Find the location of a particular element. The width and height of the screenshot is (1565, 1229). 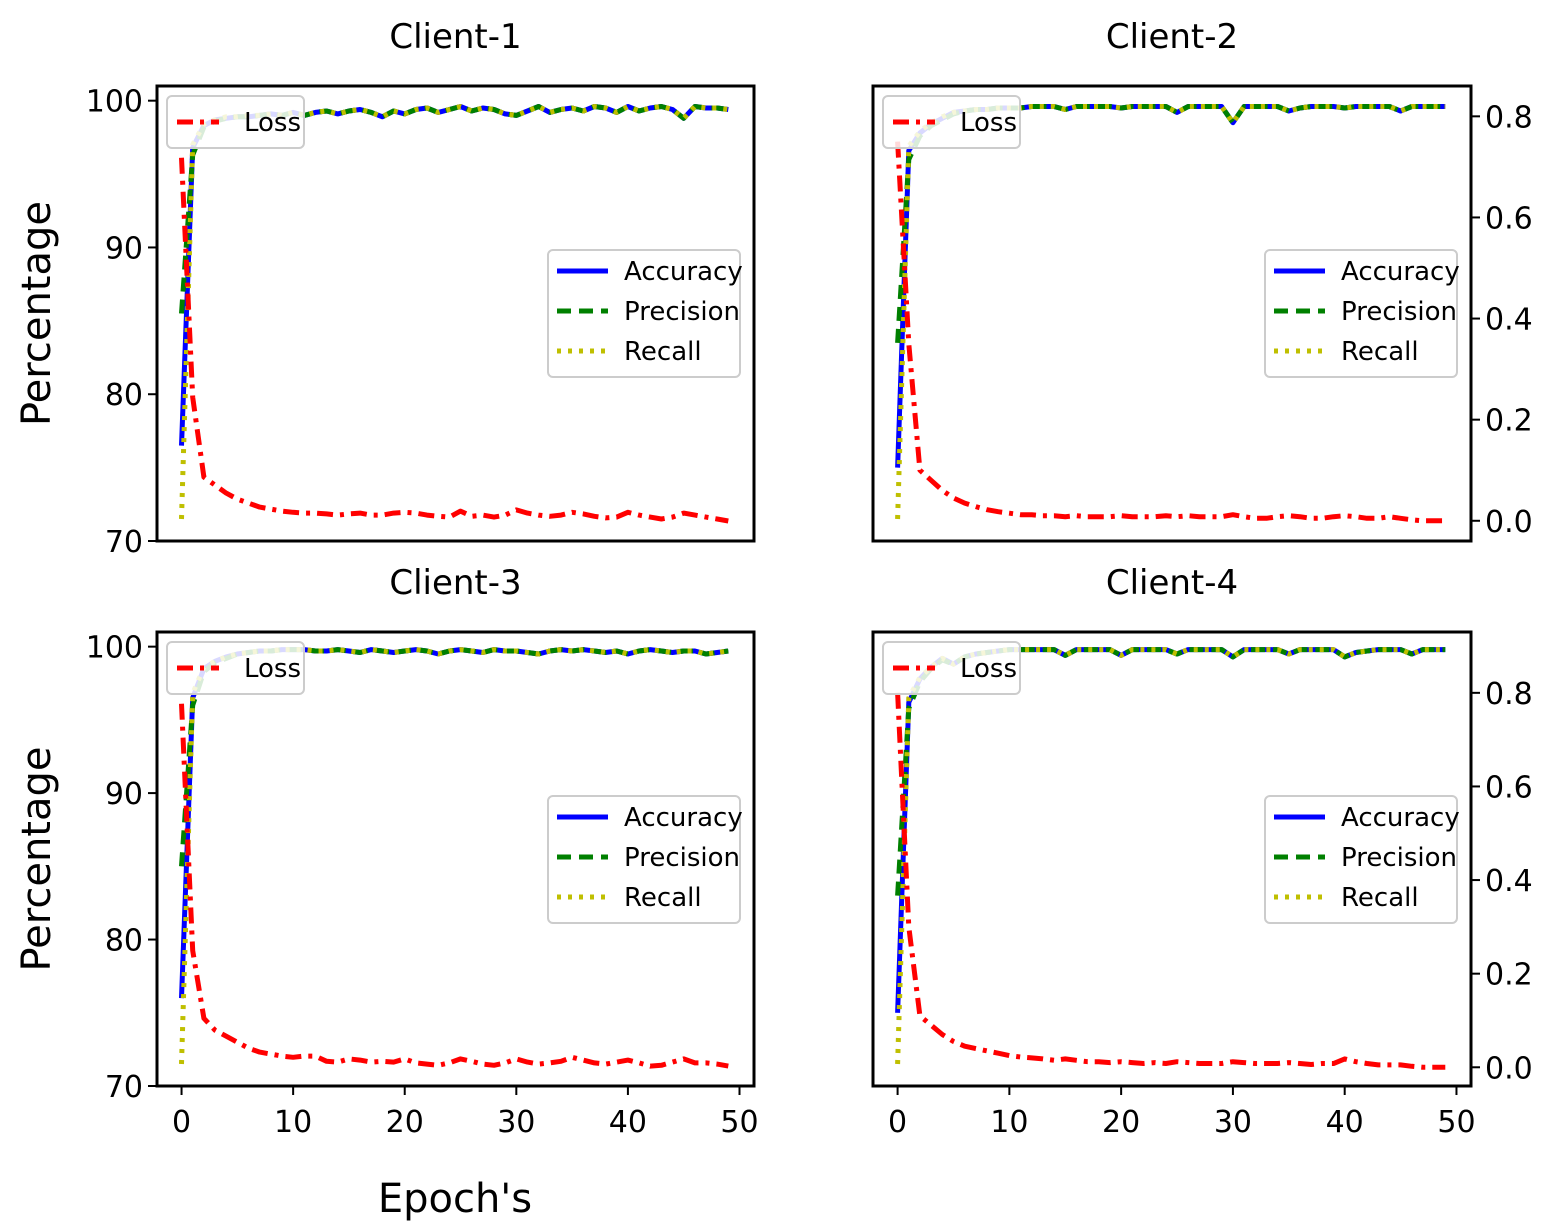

panel-title: Client-2 is located at coordinates (1172, 37).